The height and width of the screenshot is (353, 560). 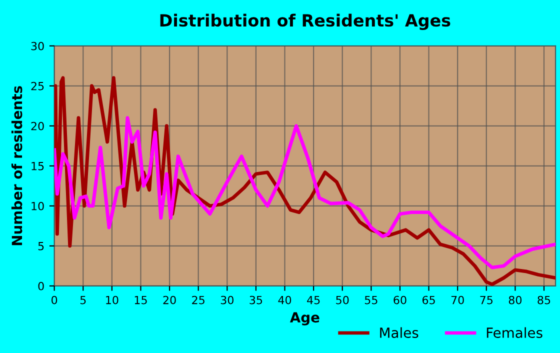 I want to click on x-tick-label: 15, so click(x=140, y=300).